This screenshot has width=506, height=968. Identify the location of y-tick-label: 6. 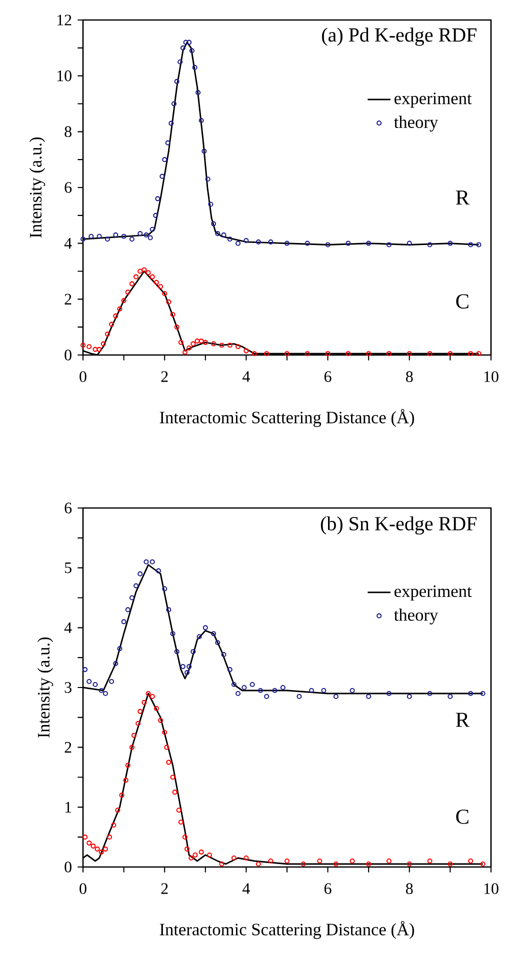
(68, 187).